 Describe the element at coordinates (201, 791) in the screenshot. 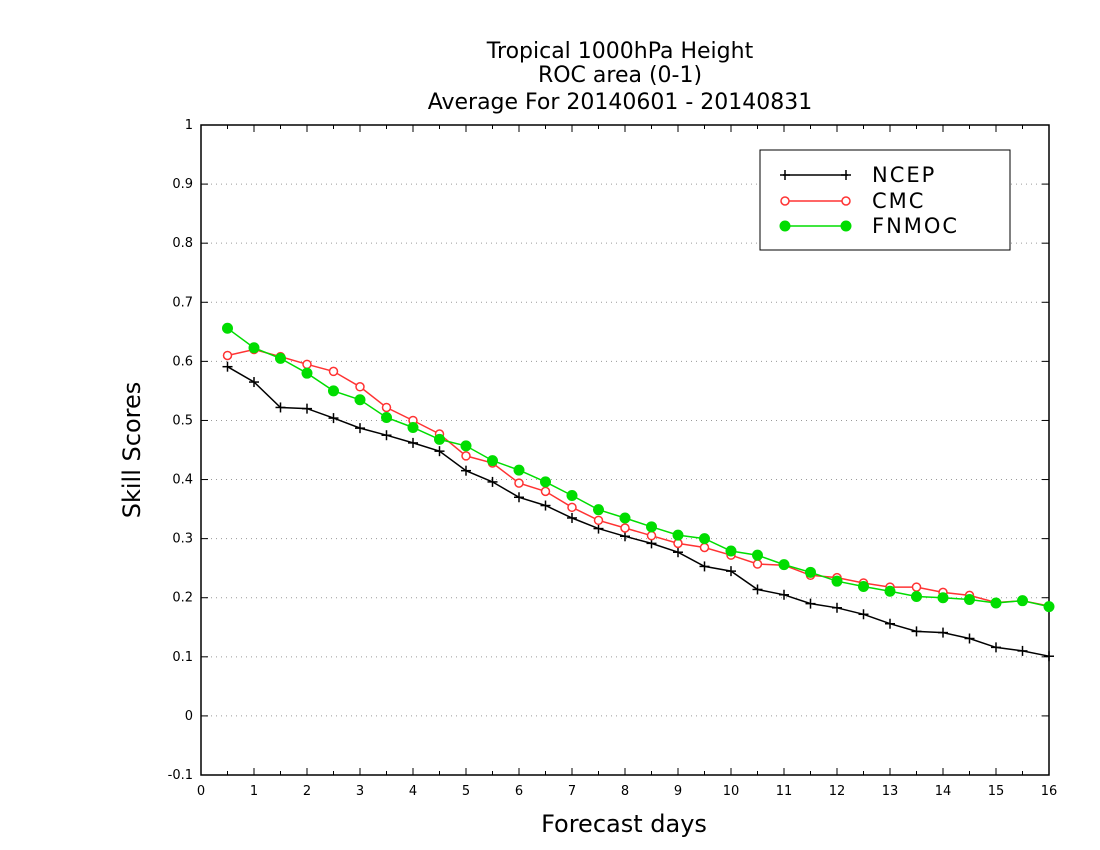

I see `x-tick-label: 0` at that location.